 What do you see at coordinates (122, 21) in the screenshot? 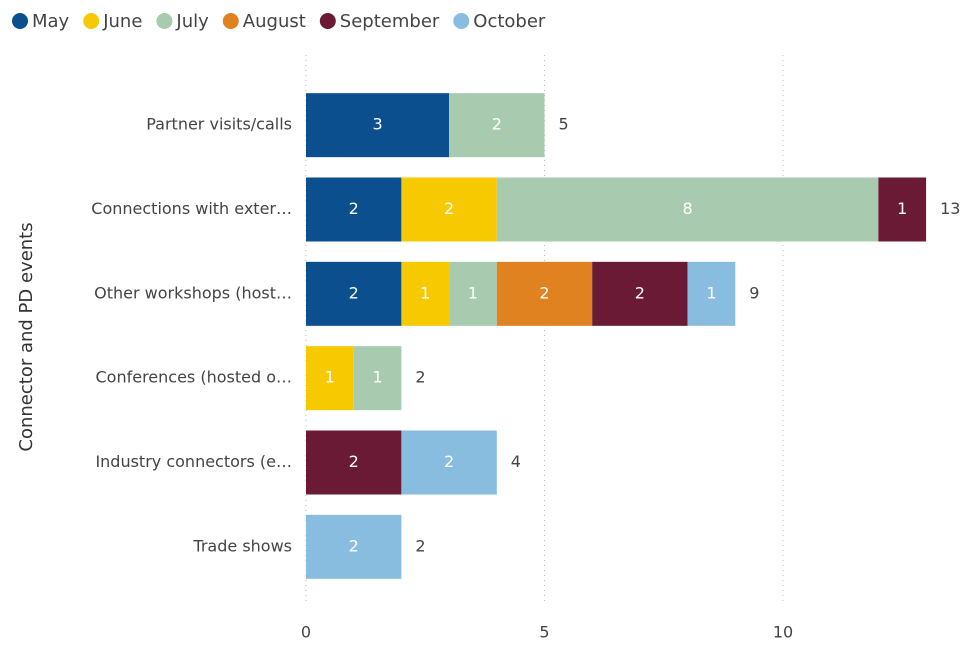
I see `legend-label: June` at bounding box center [122, 21].